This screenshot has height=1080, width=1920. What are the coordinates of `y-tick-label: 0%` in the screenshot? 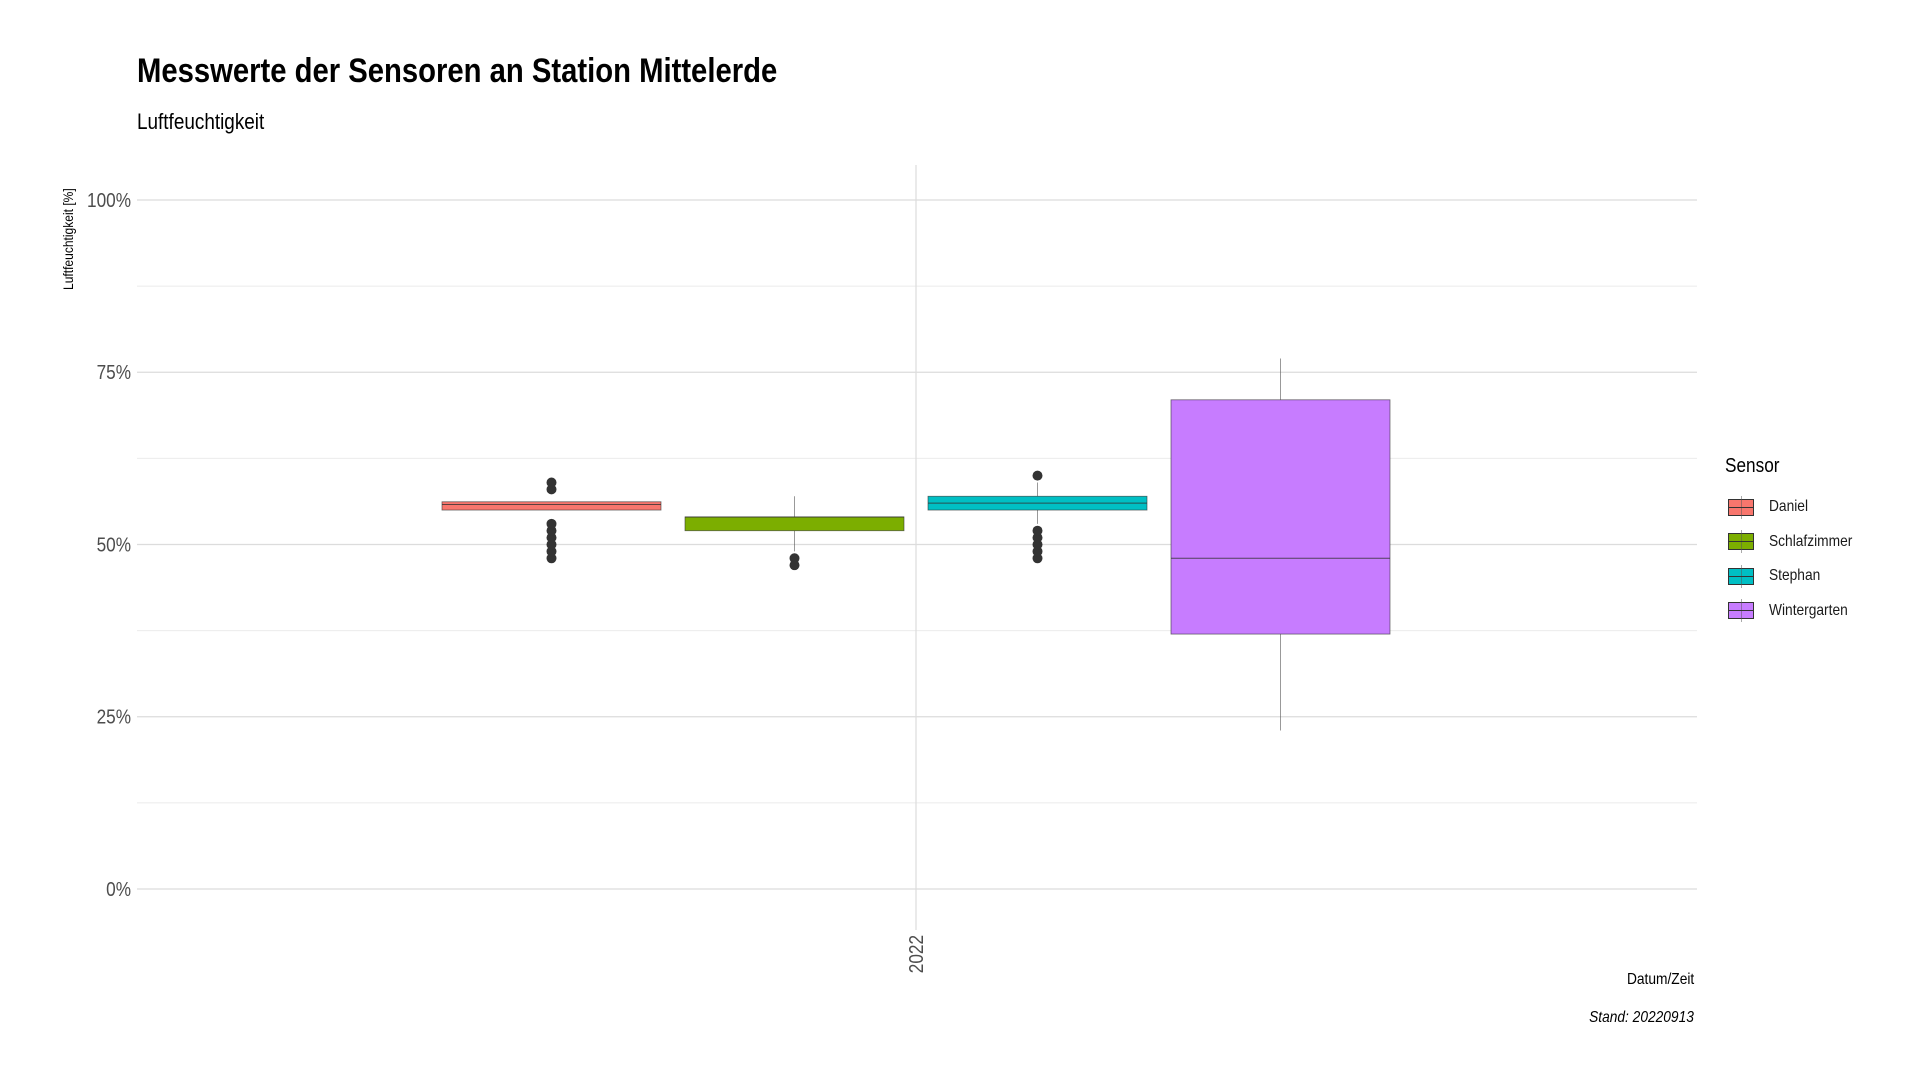 It's located at (118, 889).